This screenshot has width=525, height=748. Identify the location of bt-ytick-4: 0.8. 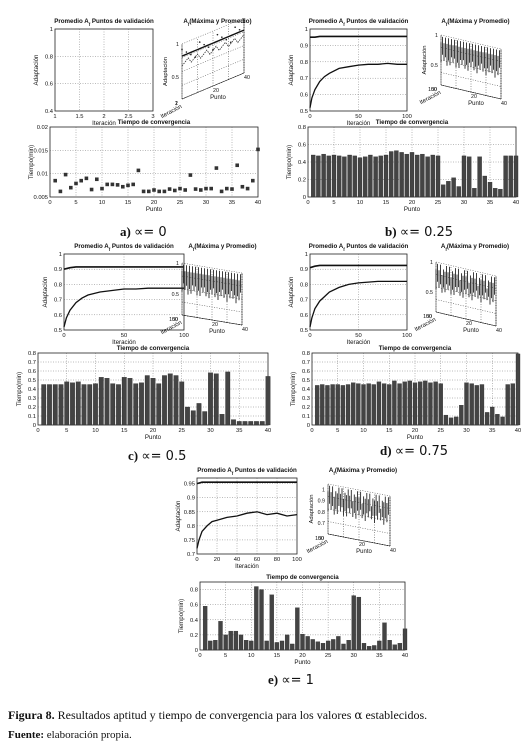
(302, 128).